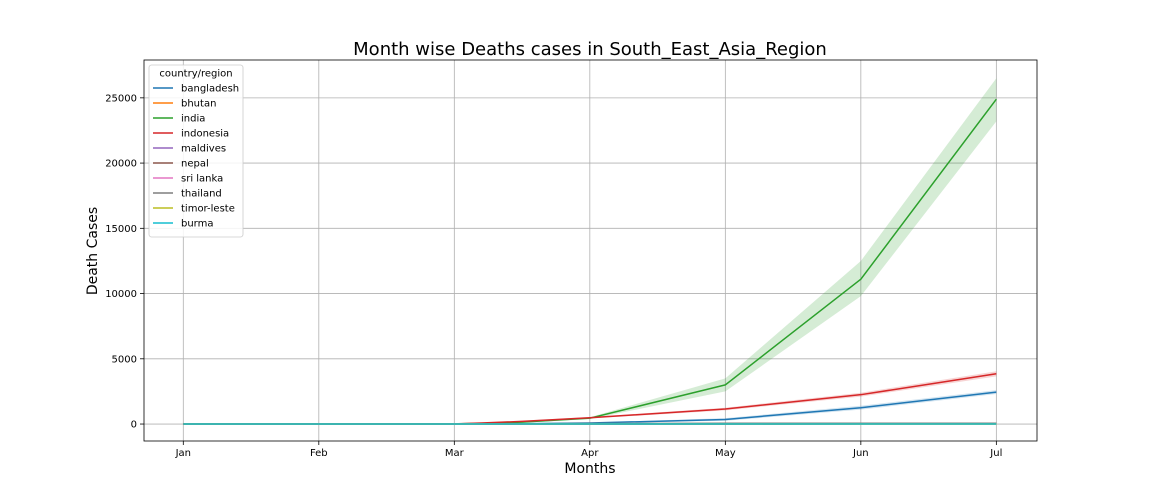 This screenshot has width=1152, height=504. Describe the element at coordinates (195, 164) in the screenshot. I see `legend-label-nepal: nepal` at that location.